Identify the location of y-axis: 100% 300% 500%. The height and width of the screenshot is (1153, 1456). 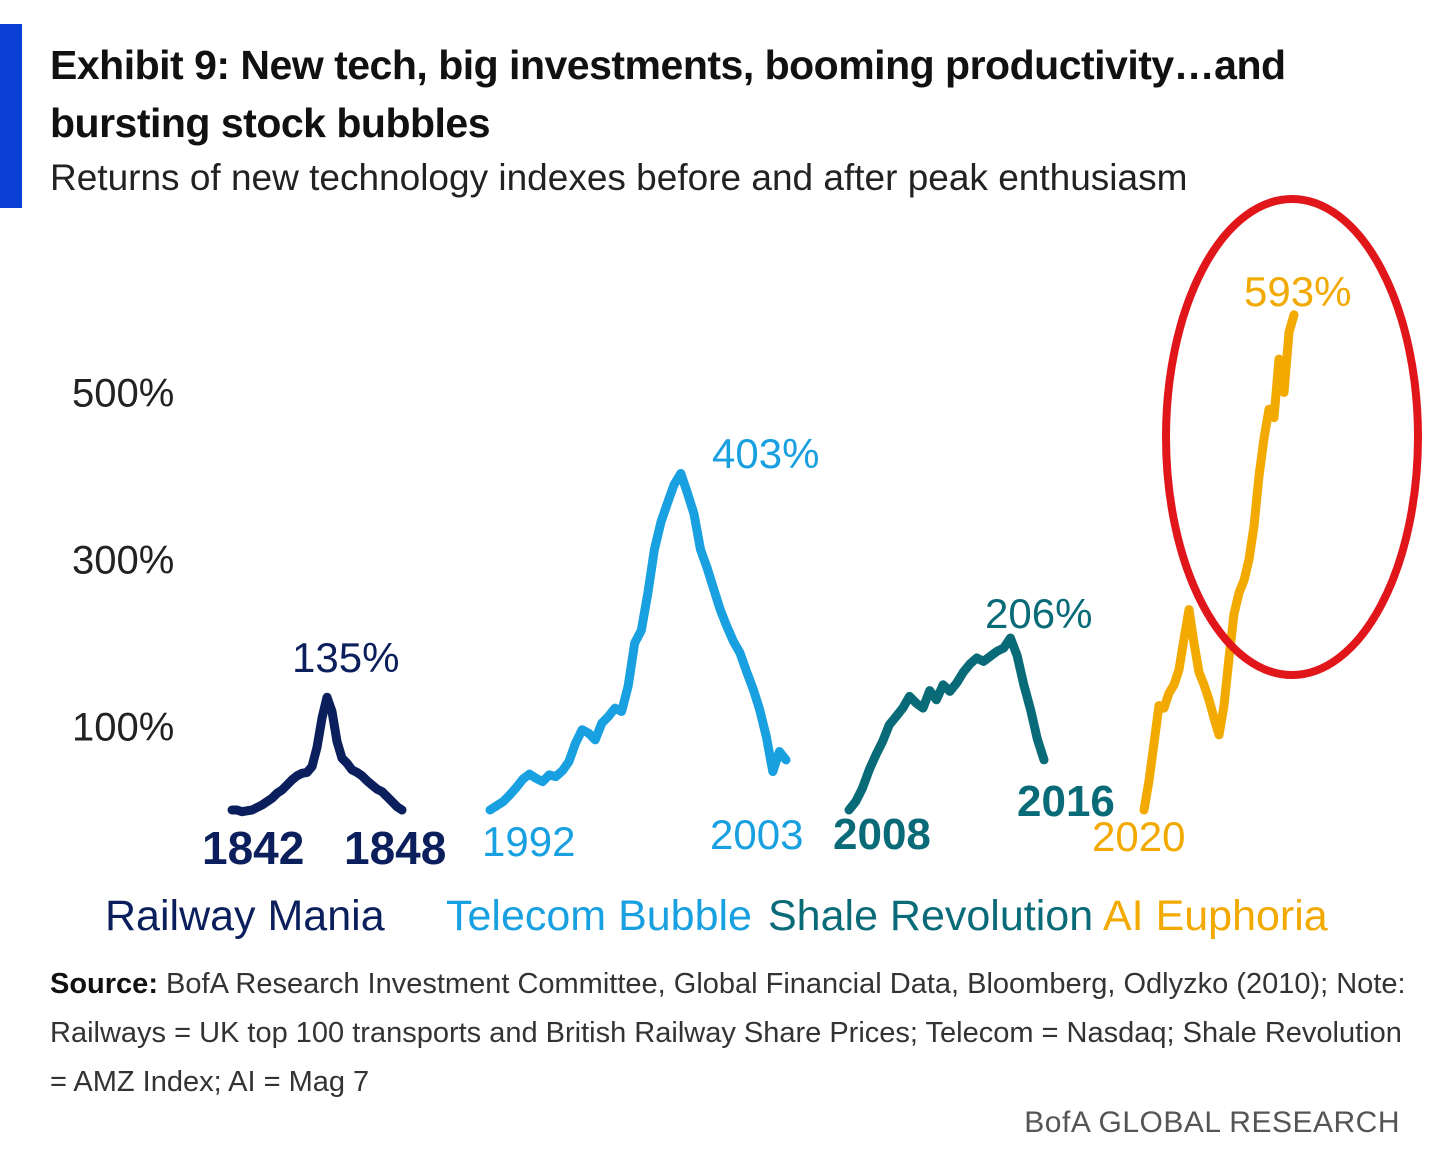
(123, 561).